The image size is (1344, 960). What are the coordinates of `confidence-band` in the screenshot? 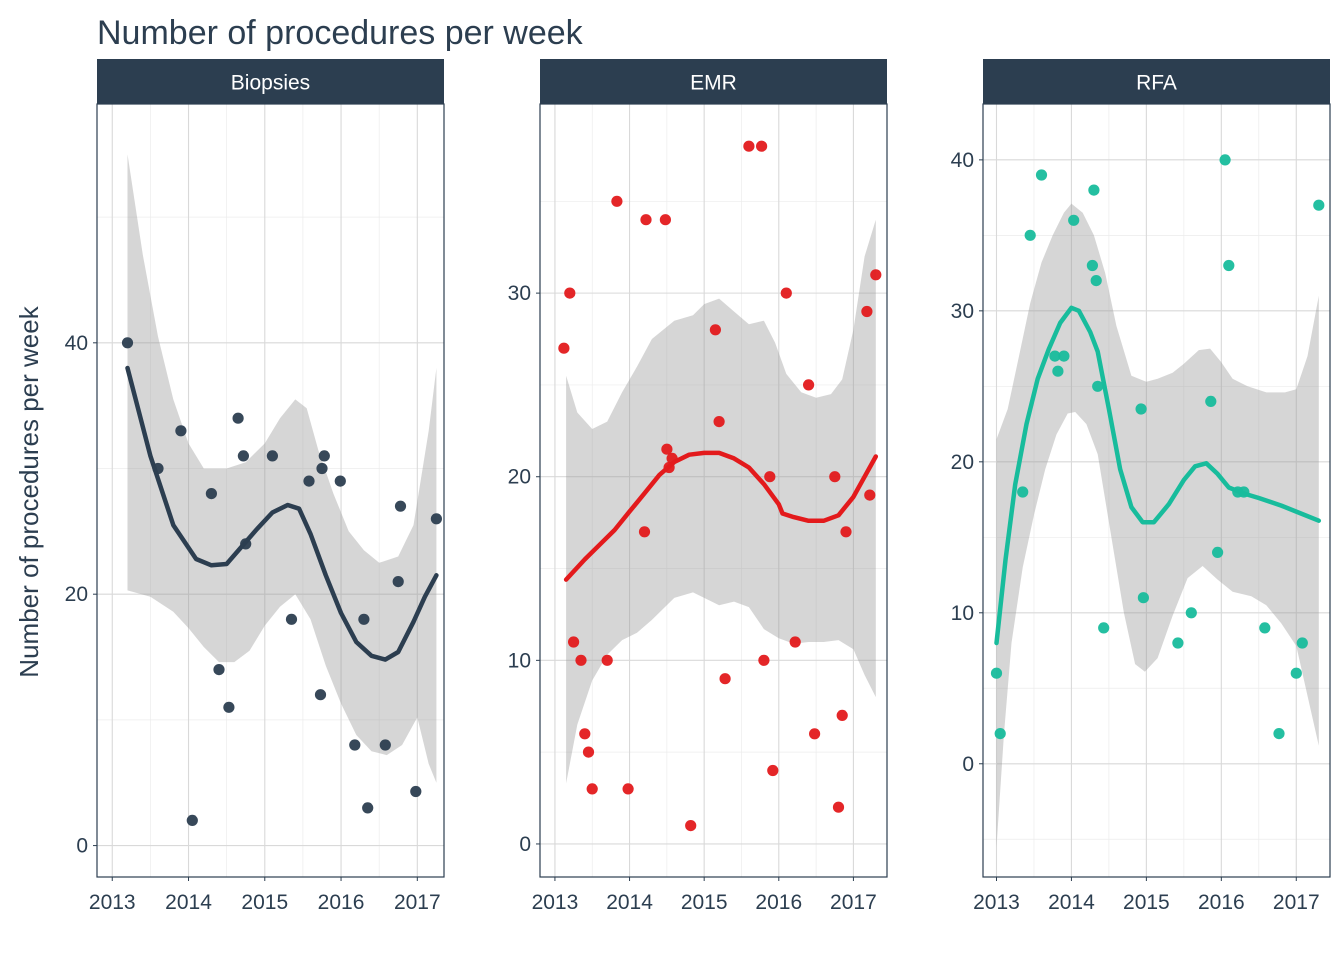 It's located at (721, 501).